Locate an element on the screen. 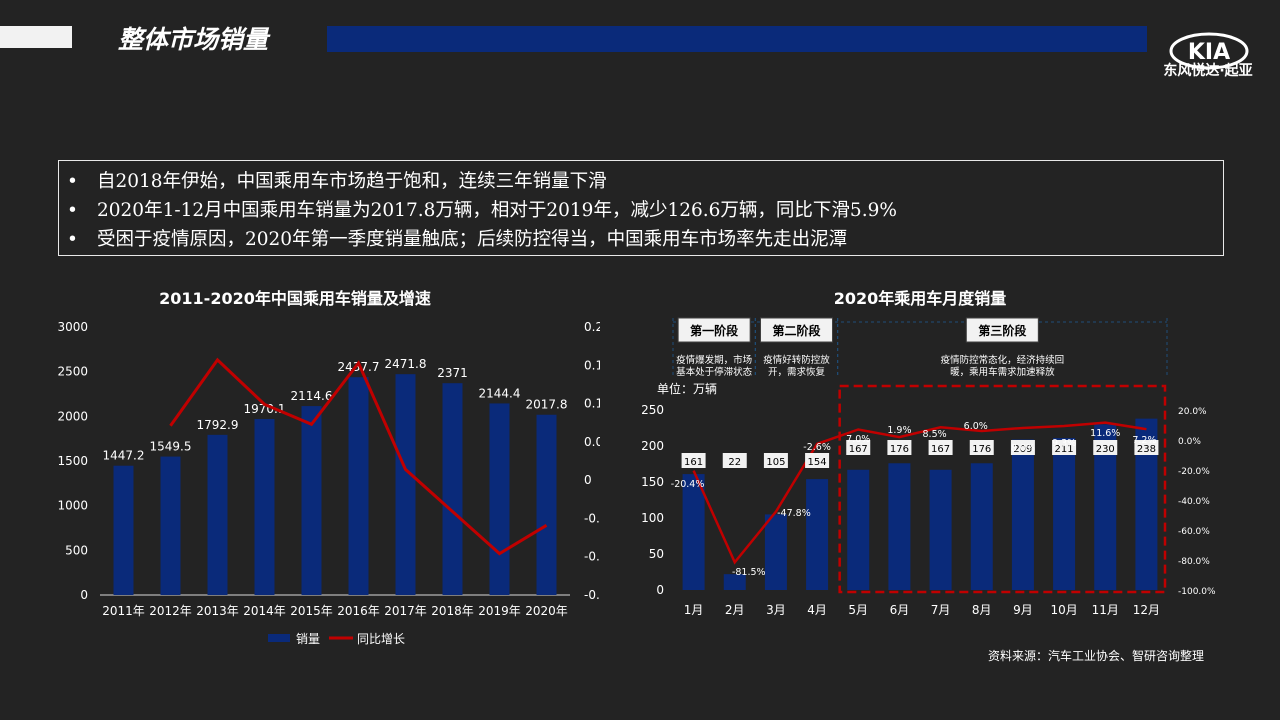  x-tick-label: 10月 is located at coordinates (1063, 610).